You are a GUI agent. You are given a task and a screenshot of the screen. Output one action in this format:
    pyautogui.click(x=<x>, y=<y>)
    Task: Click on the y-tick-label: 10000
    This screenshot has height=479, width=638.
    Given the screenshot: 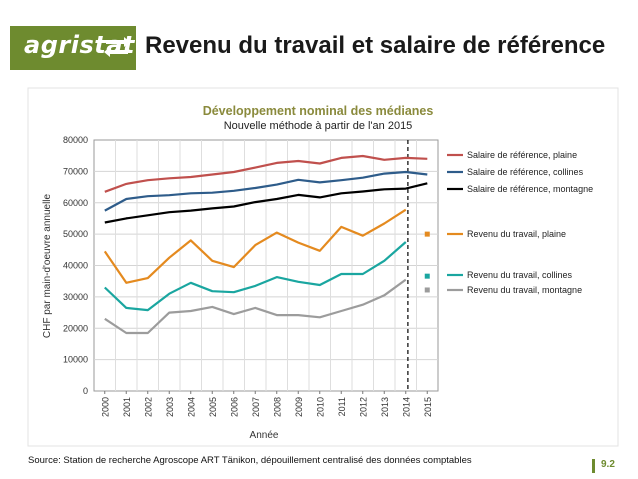 What is the action you would take?
    pyautogui.click(x=75, y=360)
    